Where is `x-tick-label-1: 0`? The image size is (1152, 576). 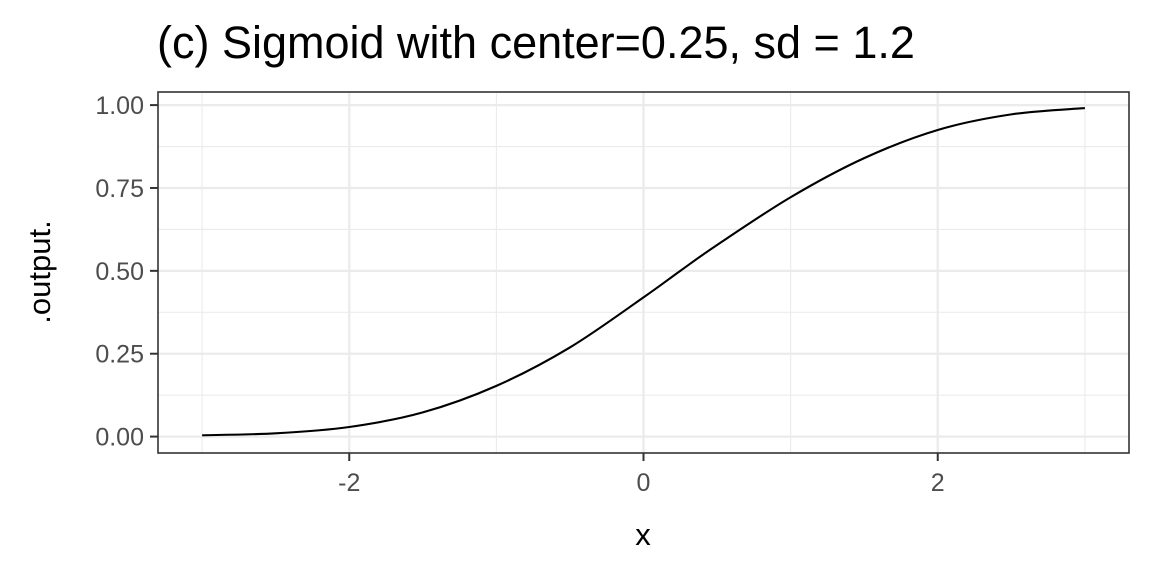
x-tick-label-1: 0 is located at coordinates (644, 483).